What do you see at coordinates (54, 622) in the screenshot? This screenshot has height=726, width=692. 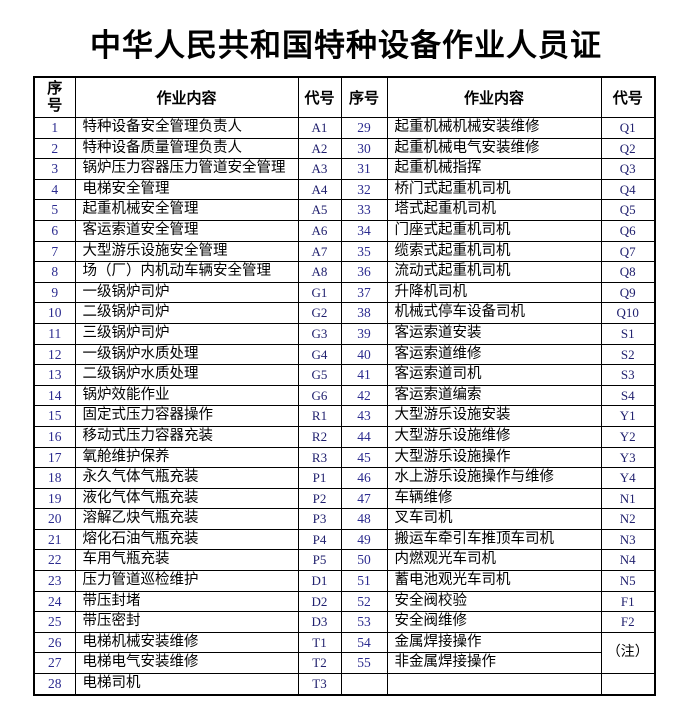 I see `row-no: 25` at bounding box center [54, 622].